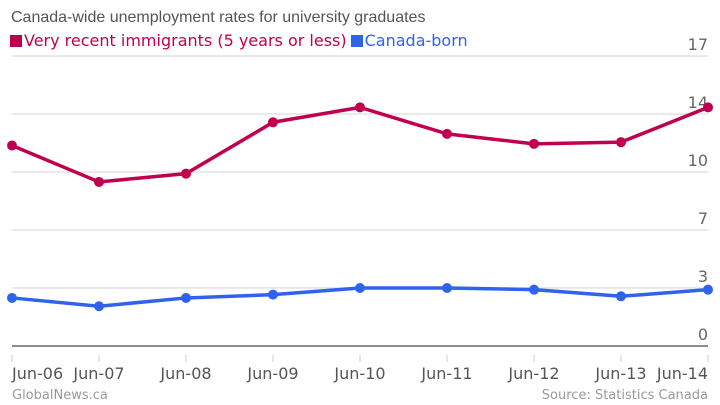 The height and width of the screenshot is (405, 720). I want to click on legend-item-immigrants: Very recent immigrants (5 years or less), so click(178, 40).